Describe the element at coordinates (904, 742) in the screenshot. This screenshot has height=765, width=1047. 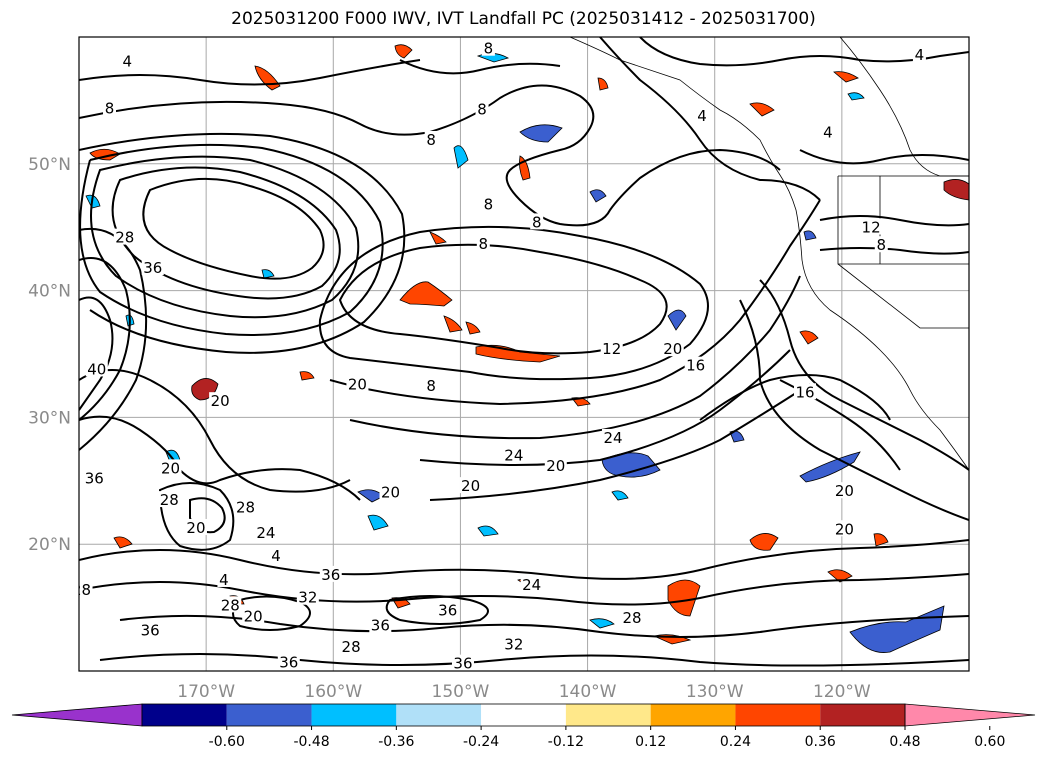
I see `colorbar-tick-label: 0.48` at that location.